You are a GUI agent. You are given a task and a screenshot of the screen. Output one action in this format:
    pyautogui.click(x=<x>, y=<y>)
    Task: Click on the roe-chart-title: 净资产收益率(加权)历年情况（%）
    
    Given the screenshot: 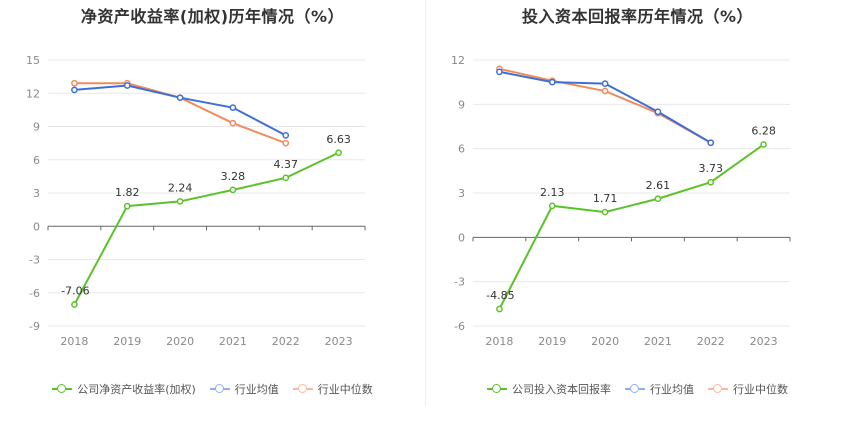 What is the action you would take?
    pyautogui.click(x=212, y=16)
    